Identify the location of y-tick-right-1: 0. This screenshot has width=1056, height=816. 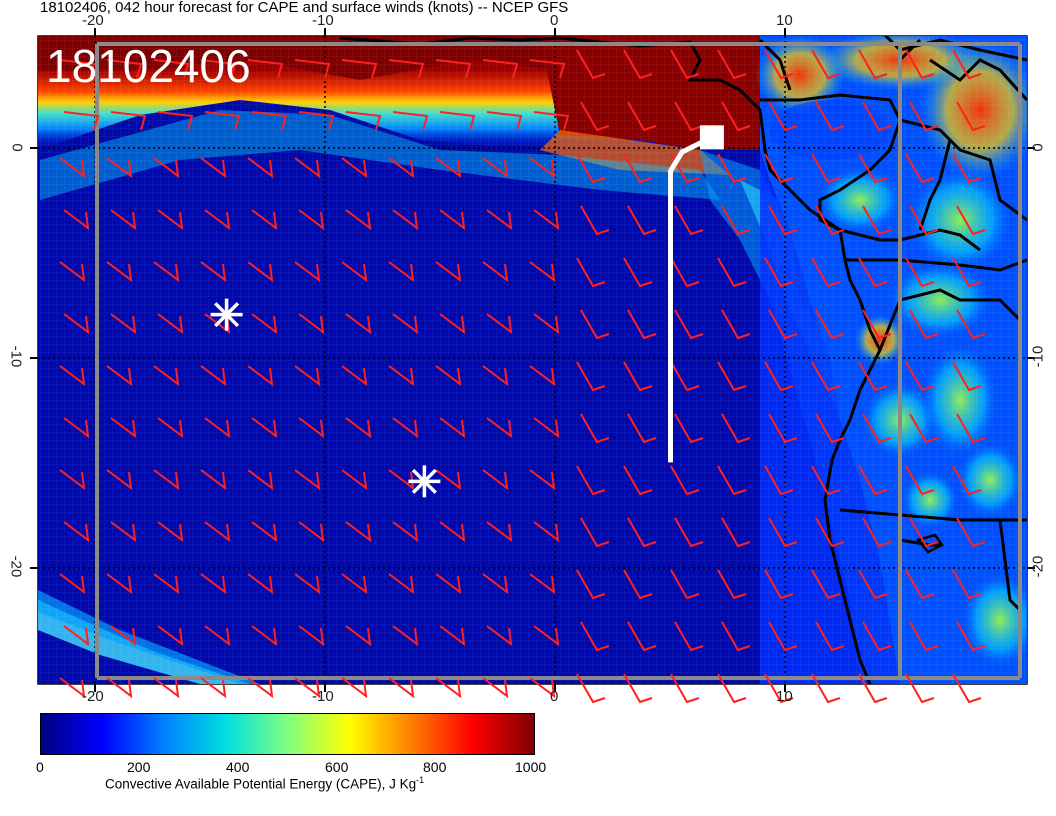
(1038, 147).